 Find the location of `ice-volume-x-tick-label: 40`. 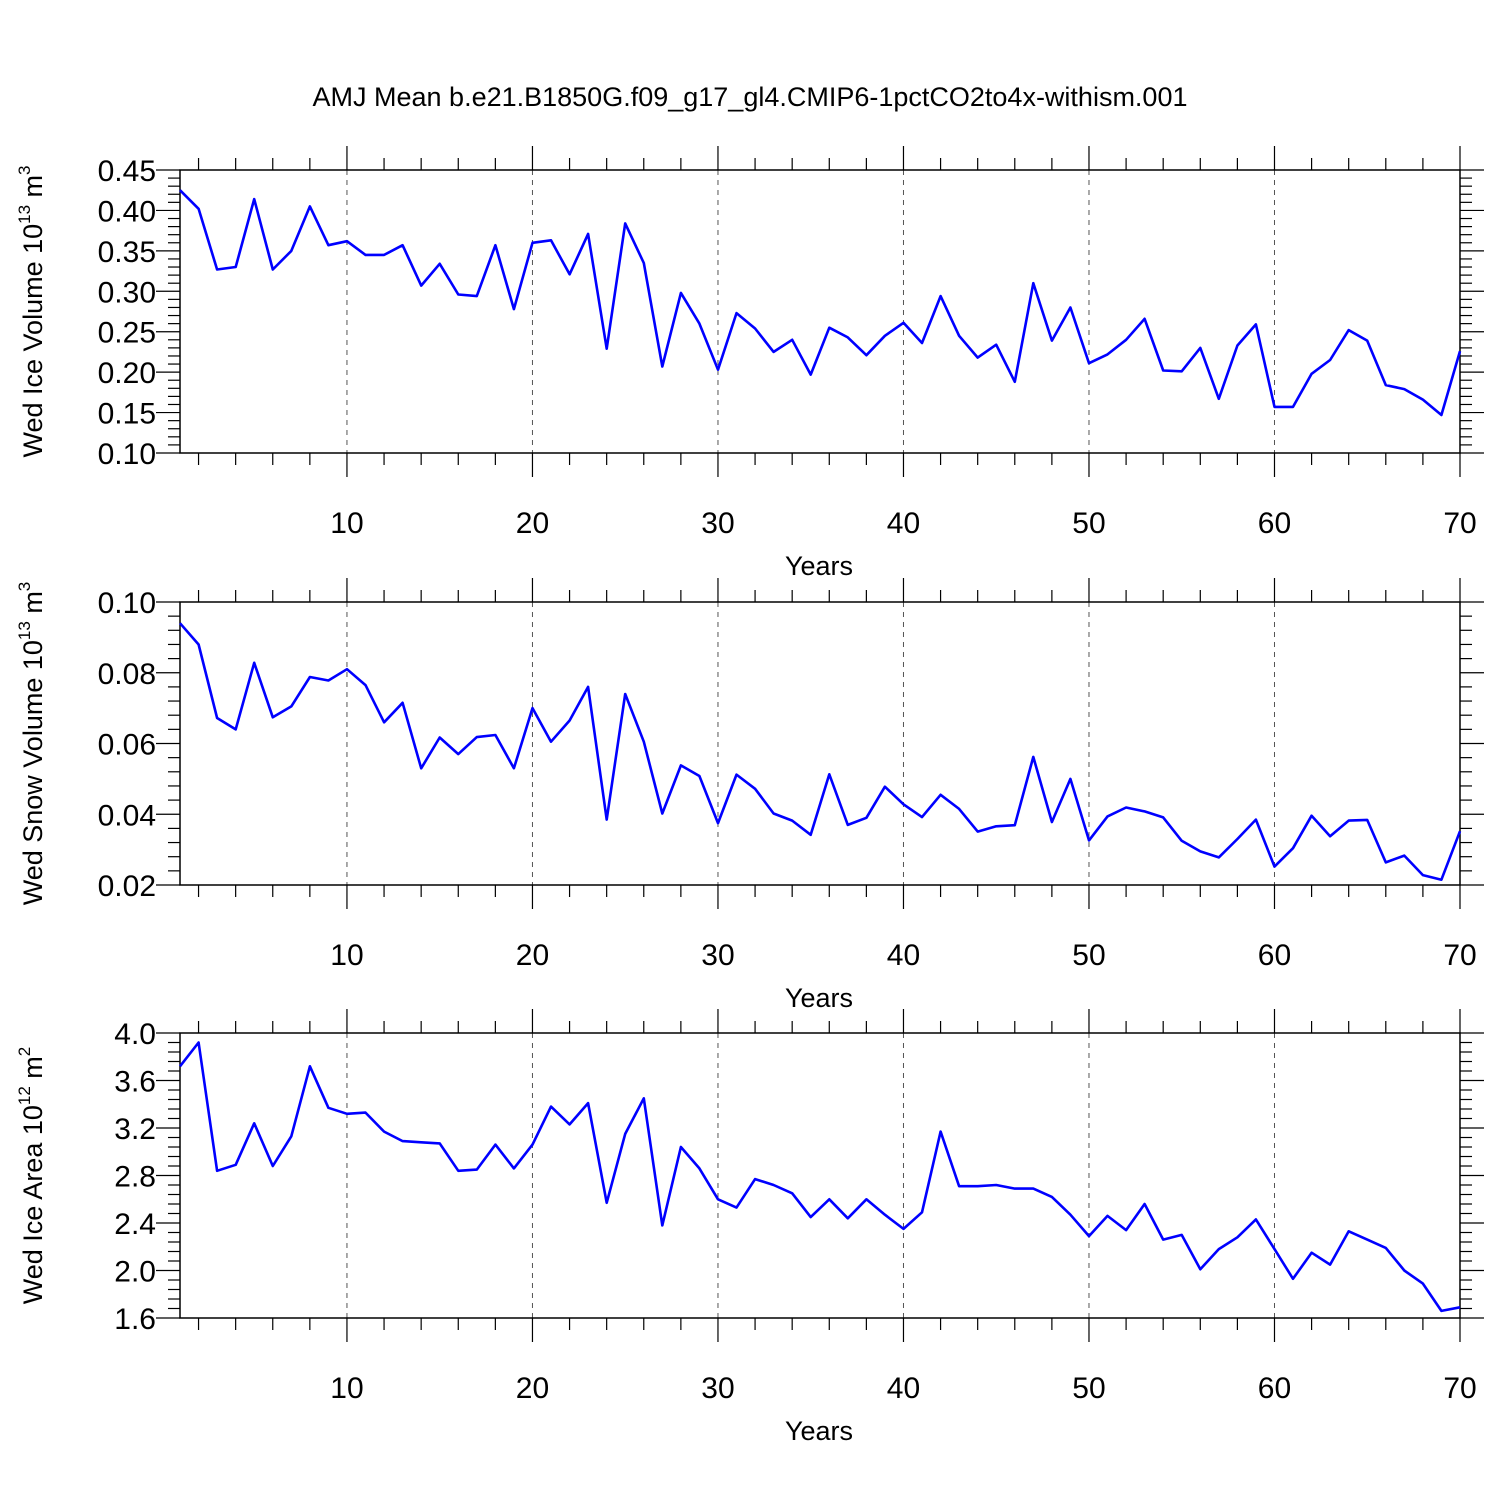

ice-volume-x-tick-label: 40 is located at coordinates (903, 523).